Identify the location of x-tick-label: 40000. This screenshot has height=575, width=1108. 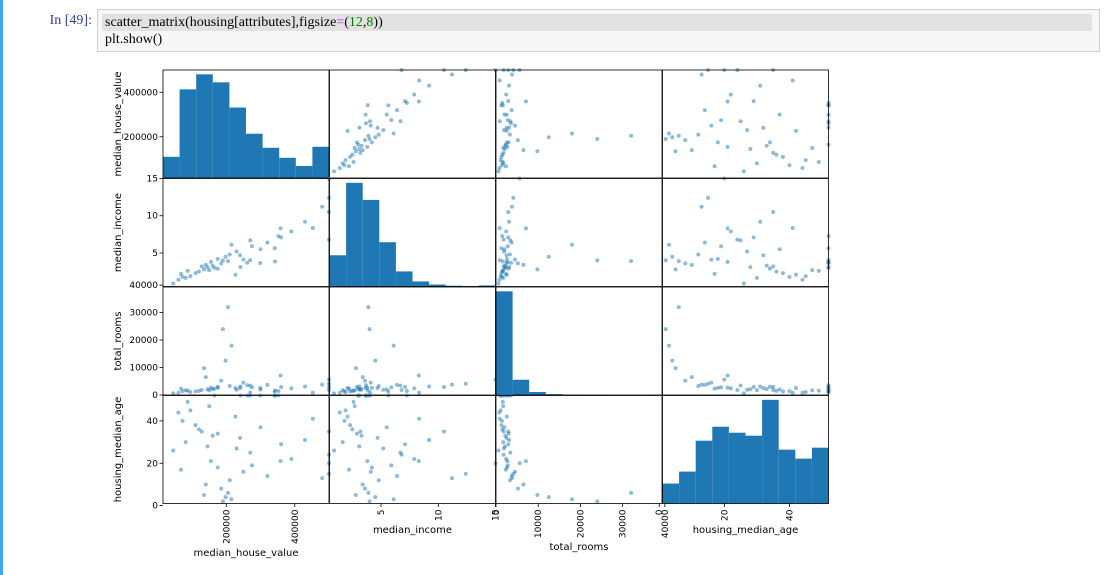
(666, 523).